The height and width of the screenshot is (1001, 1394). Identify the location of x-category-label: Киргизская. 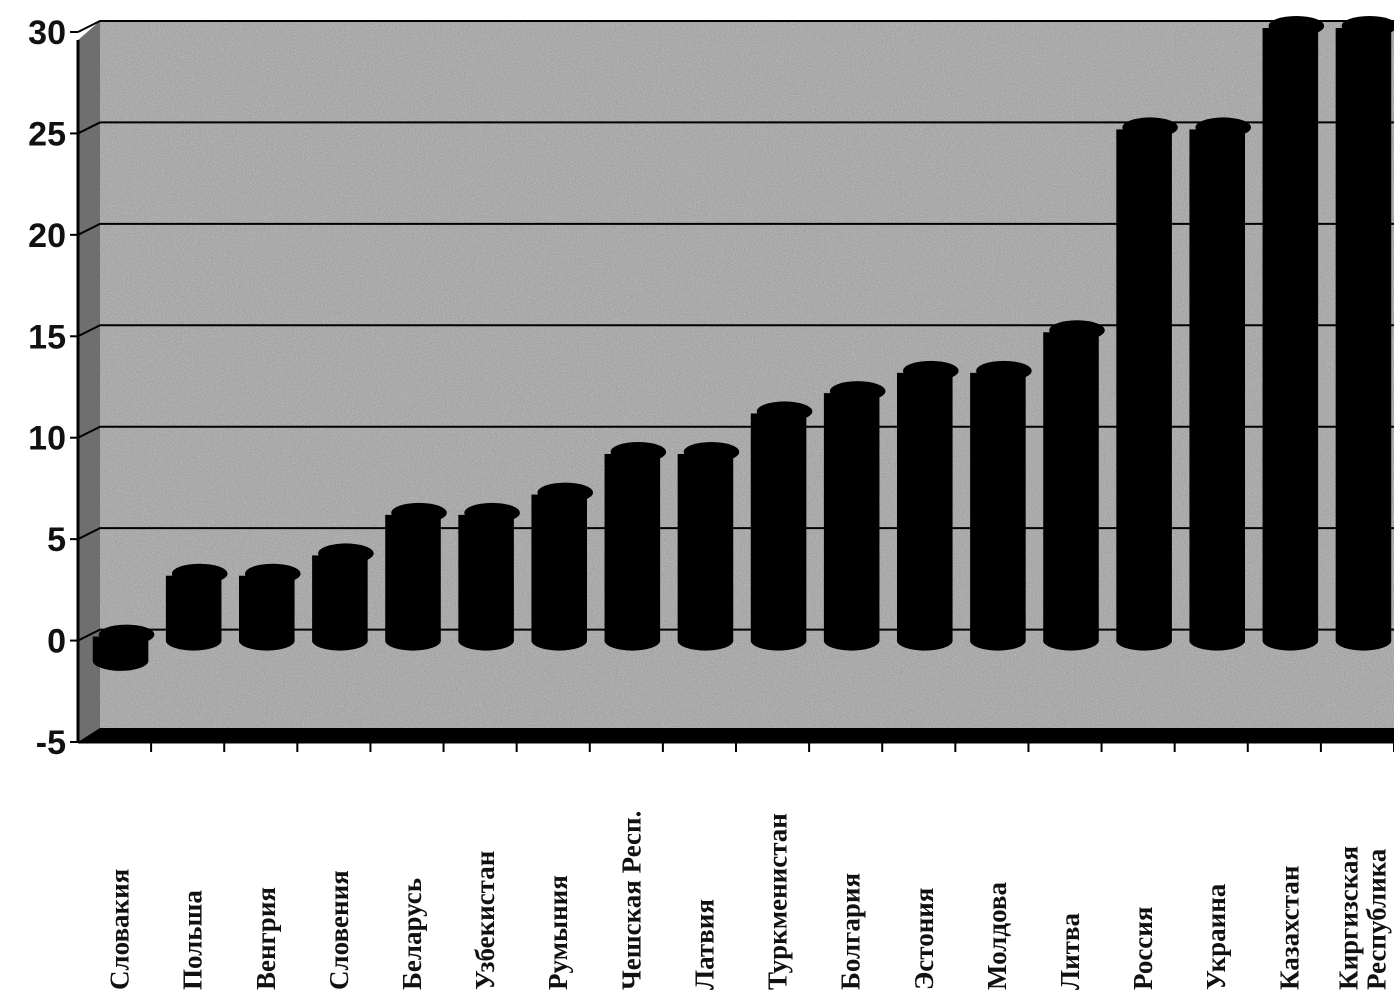
(1348, 918).